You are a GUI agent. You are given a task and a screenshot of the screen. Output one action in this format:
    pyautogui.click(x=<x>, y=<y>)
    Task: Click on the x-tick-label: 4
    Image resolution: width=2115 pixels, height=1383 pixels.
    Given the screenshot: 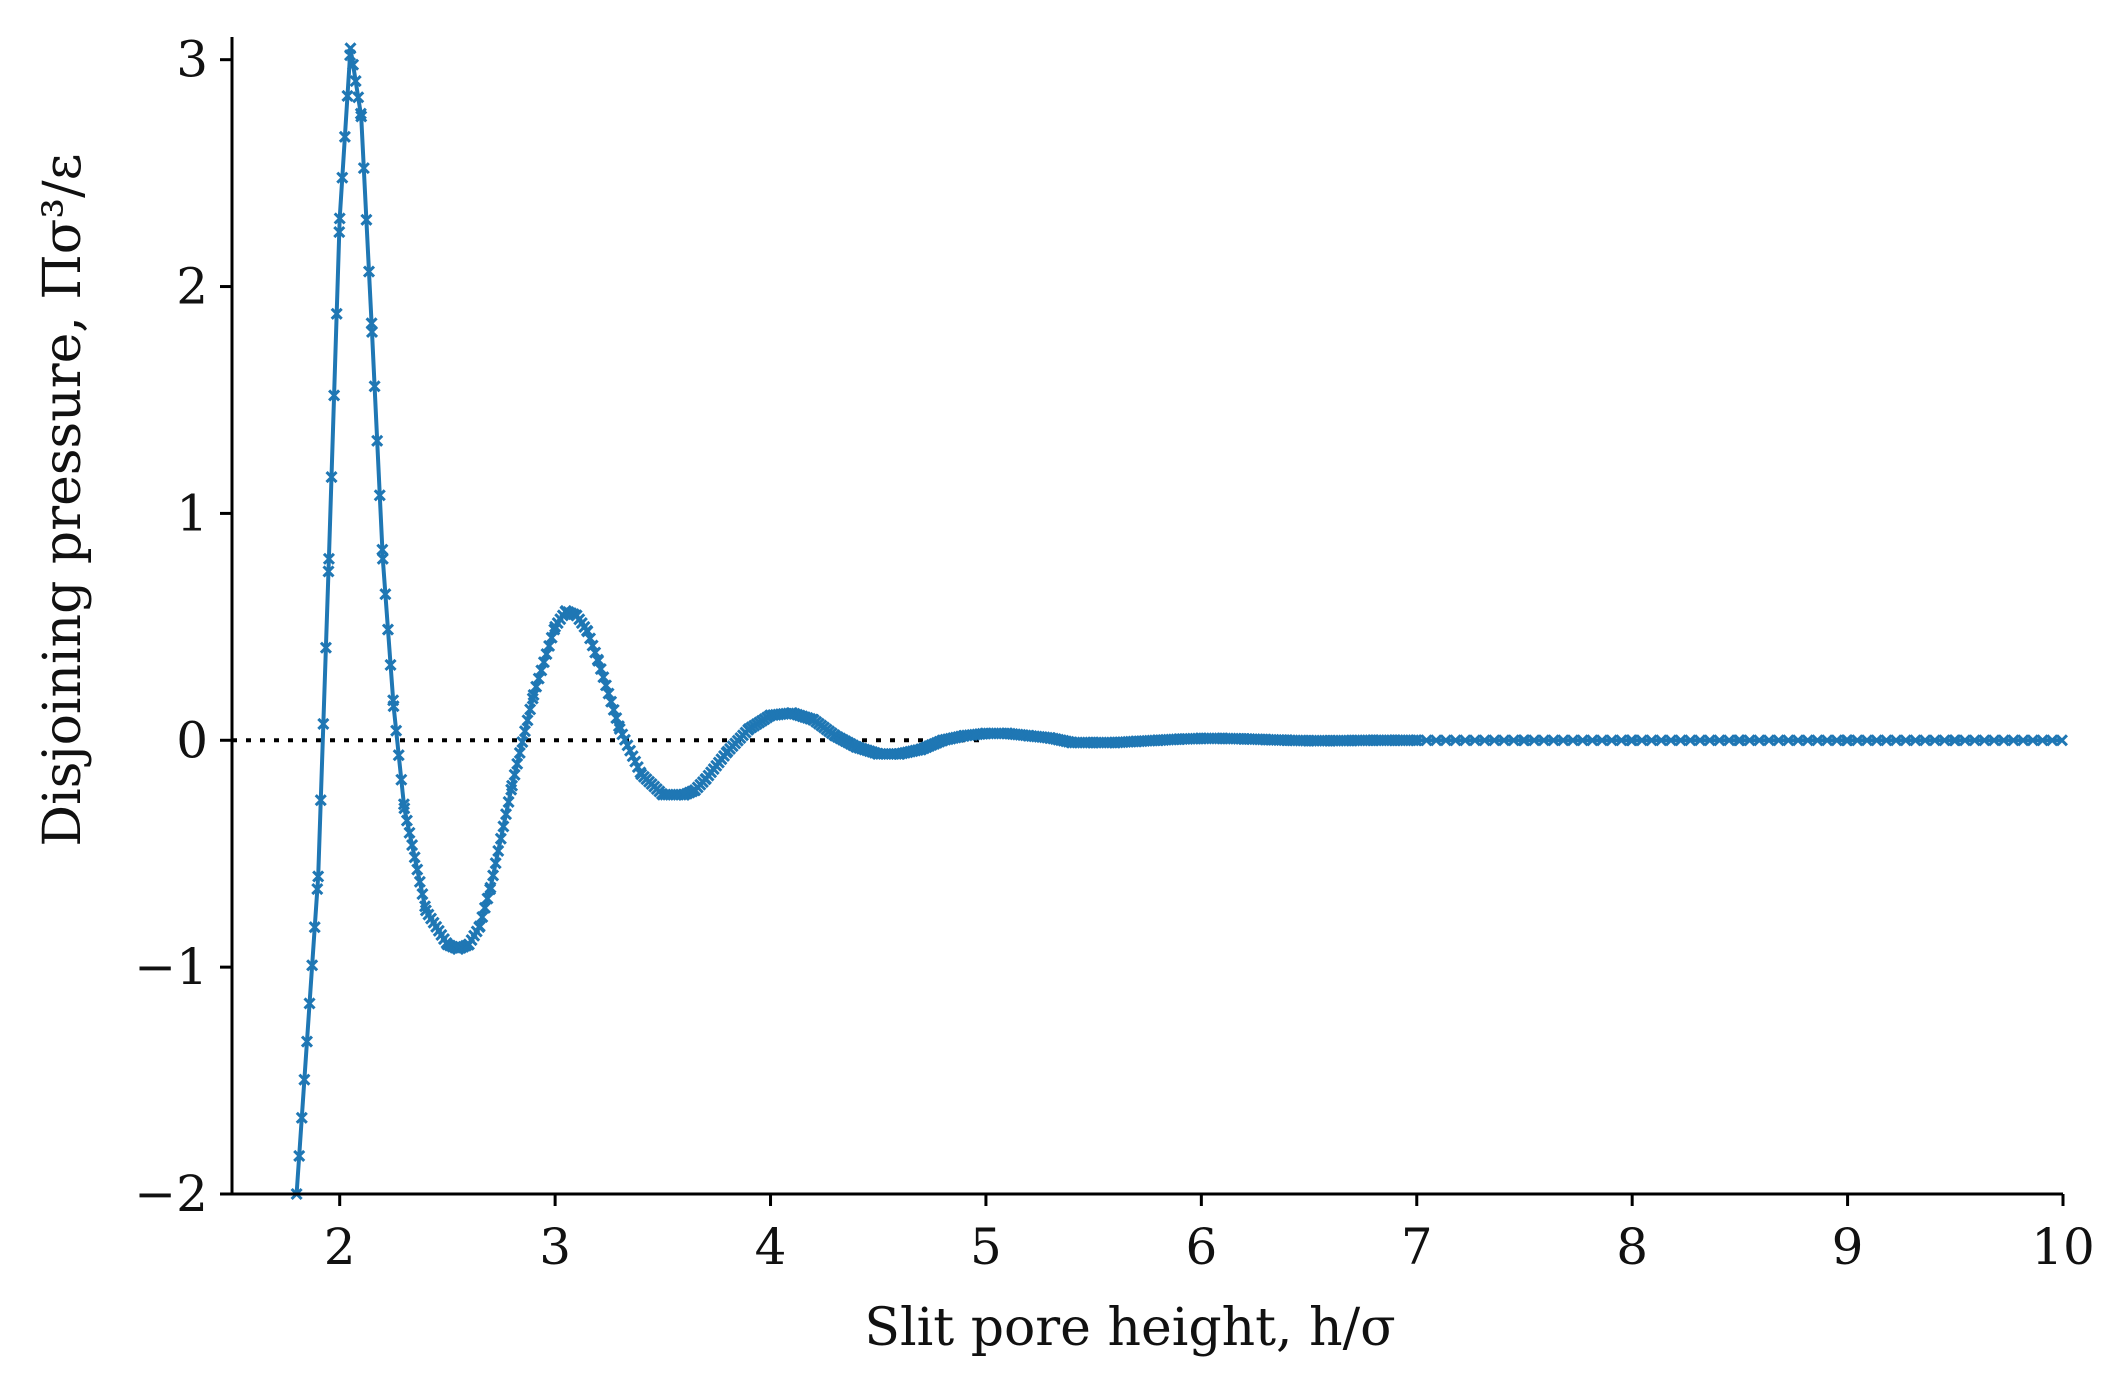 What is the action you would take?
    pyautogui.click(x=771, y=1247)
    